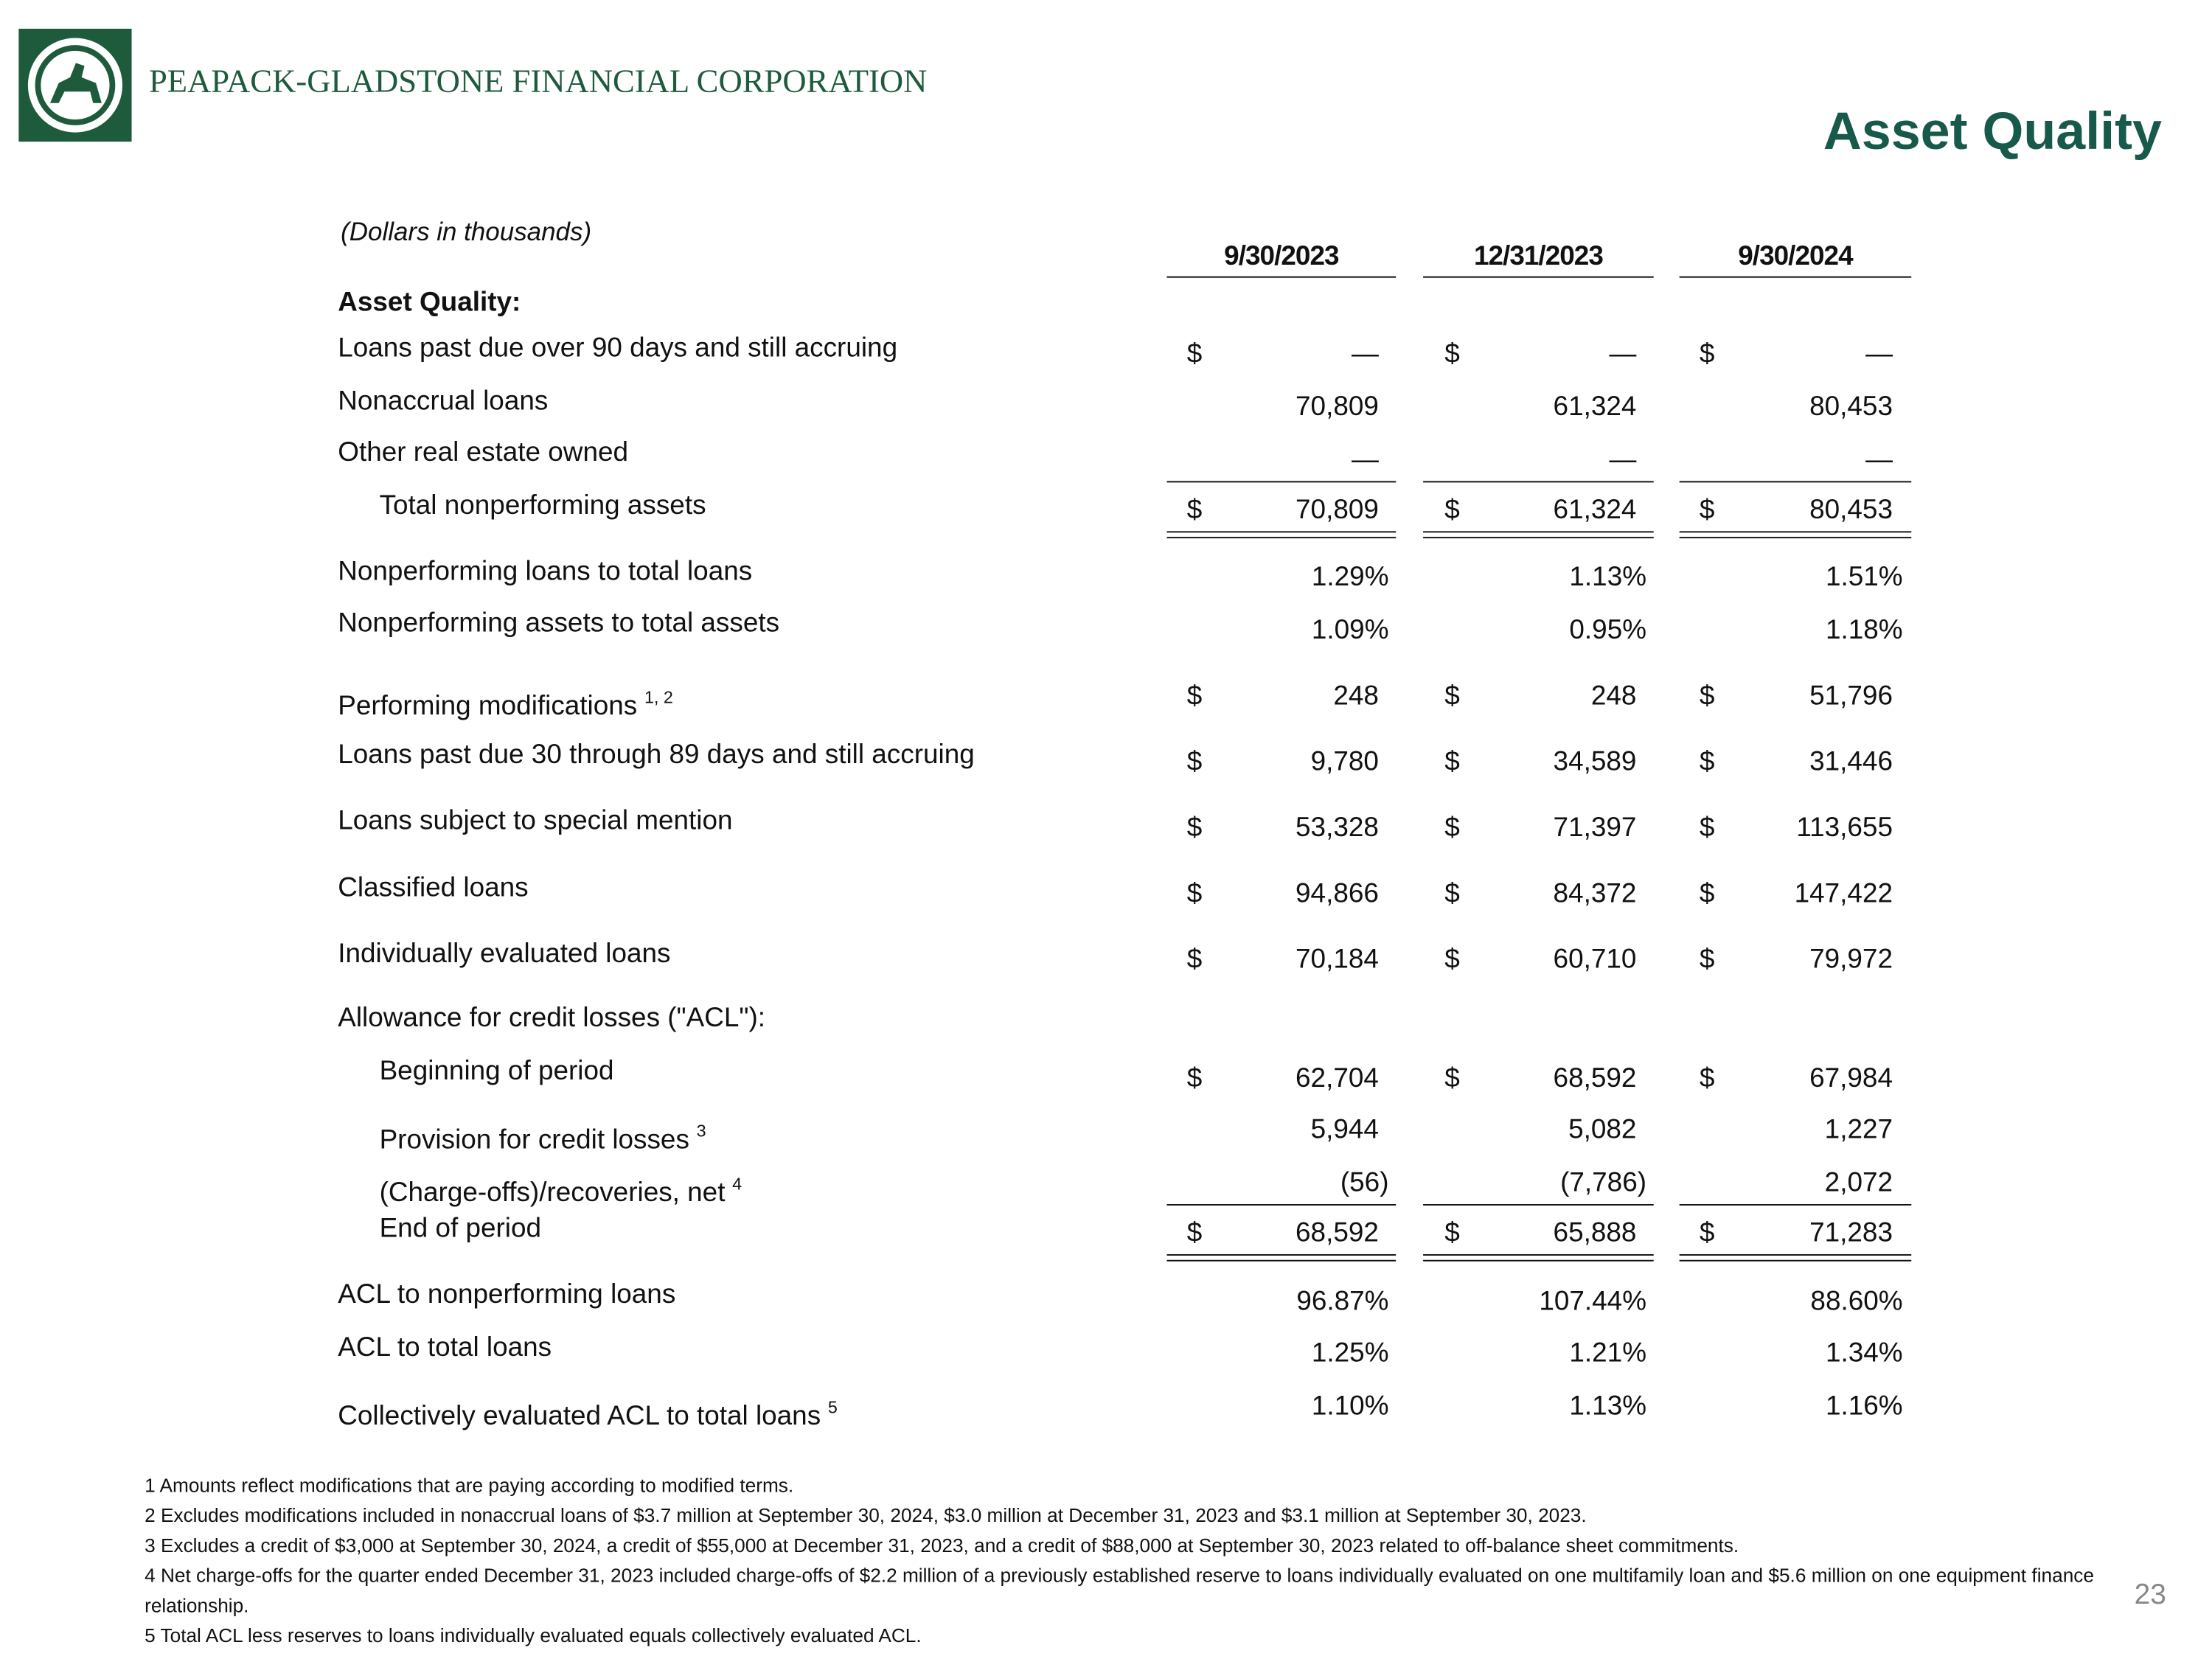 Image resolution: width=2212 pixels, height=1659 pixels. Describe the element at coordinates (1342, 1302) in the screenshot. I see `cell-value: 96.87%` at that location.